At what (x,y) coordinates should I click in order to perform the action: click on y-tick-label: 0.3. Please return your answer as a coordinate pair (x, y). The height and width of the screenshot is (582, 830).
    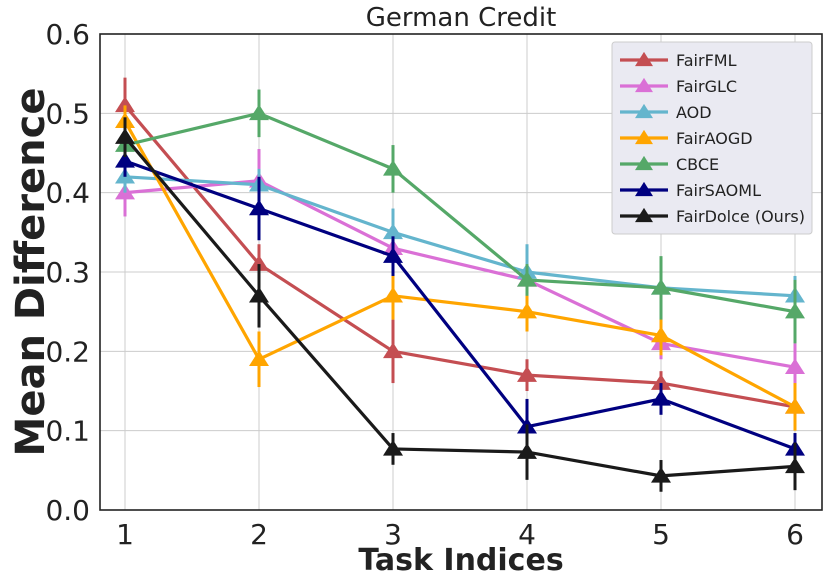
    Looking at the image, I should click on (67, 272).